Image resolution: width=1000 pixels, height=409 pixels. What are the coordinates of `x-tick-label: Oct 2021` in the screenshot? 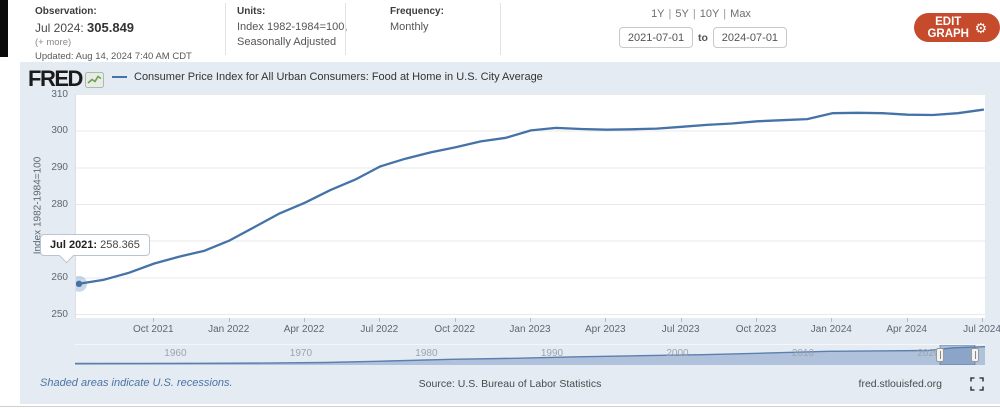 It's located at (153, 329).